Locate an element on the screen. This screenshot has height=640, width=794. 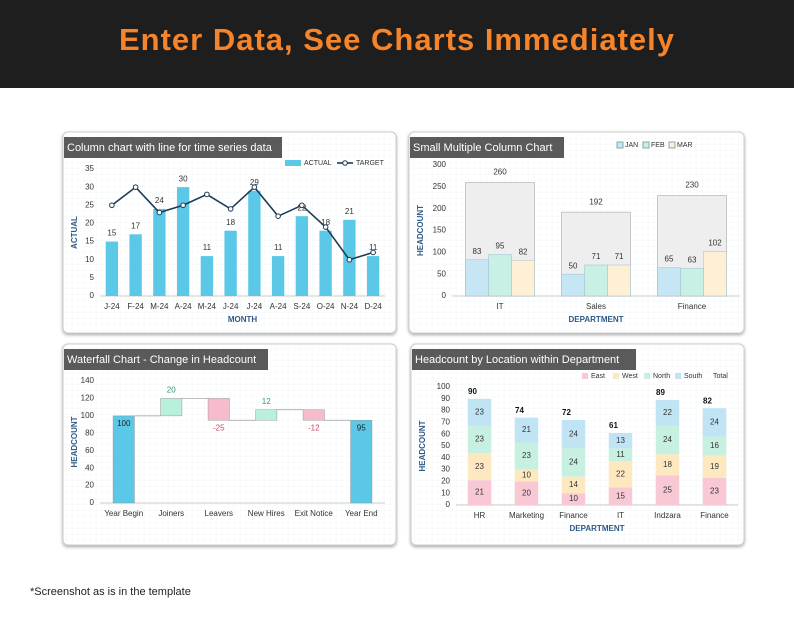
data-label: 65 is located at coordinates (669, 259).